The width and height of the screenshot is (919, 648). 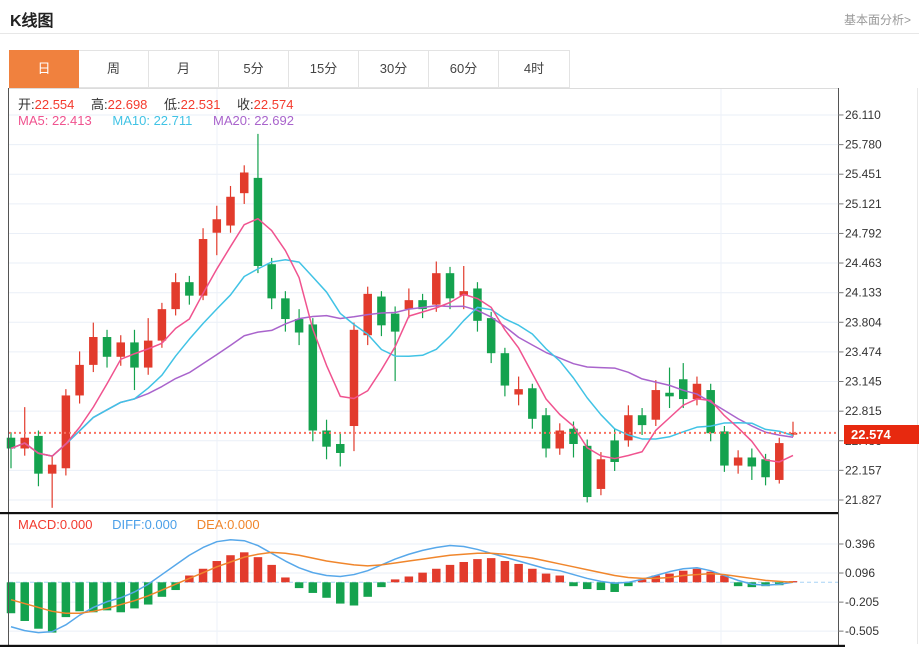 What do you see at coordinates (44, 69) in the screenshot?
I see `tab-day: 日` at bounding box center [44, 69].